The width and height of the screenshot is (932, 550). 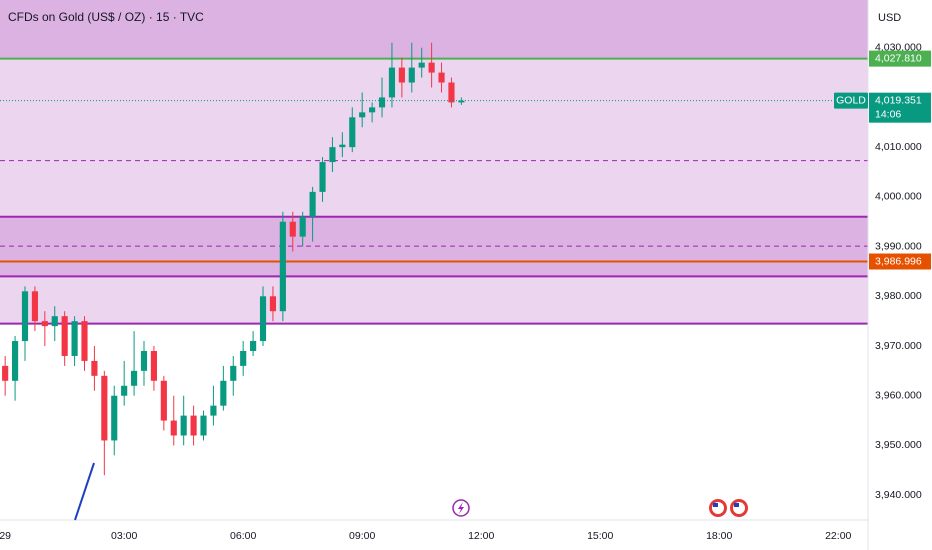 I want to click on x-tick-label: 09:00, so click(x=362, y=536).